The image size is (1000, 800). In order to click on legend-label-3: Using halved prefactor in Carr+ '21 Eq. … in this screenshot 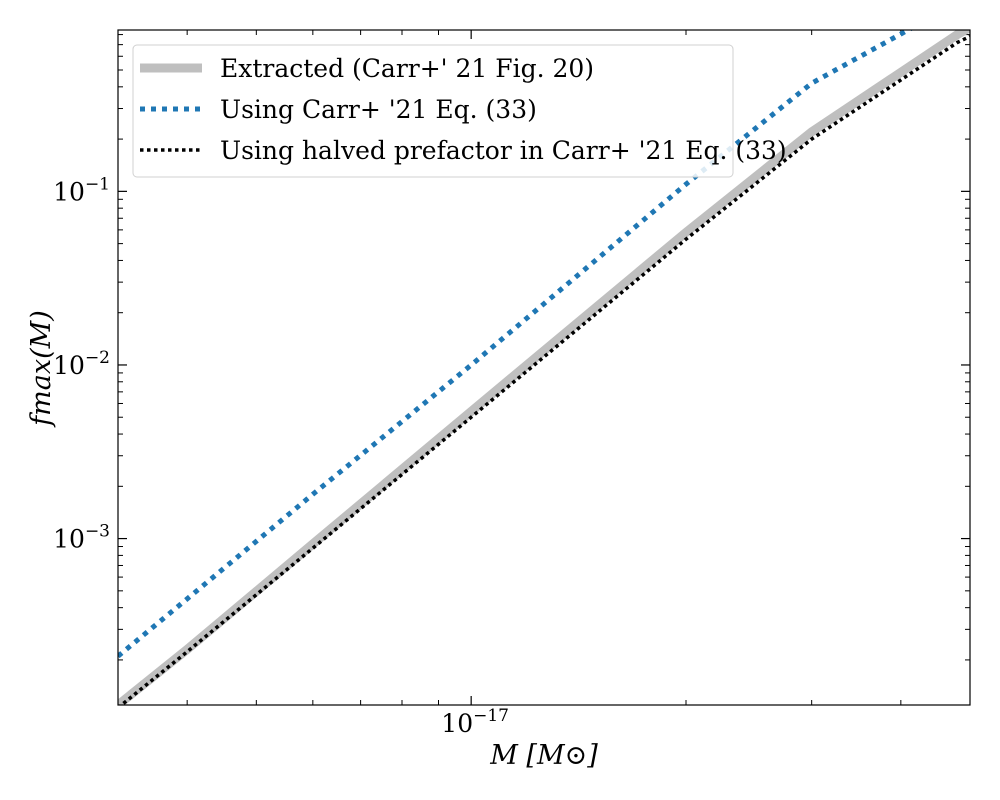, I will do `click(503, 150)`.